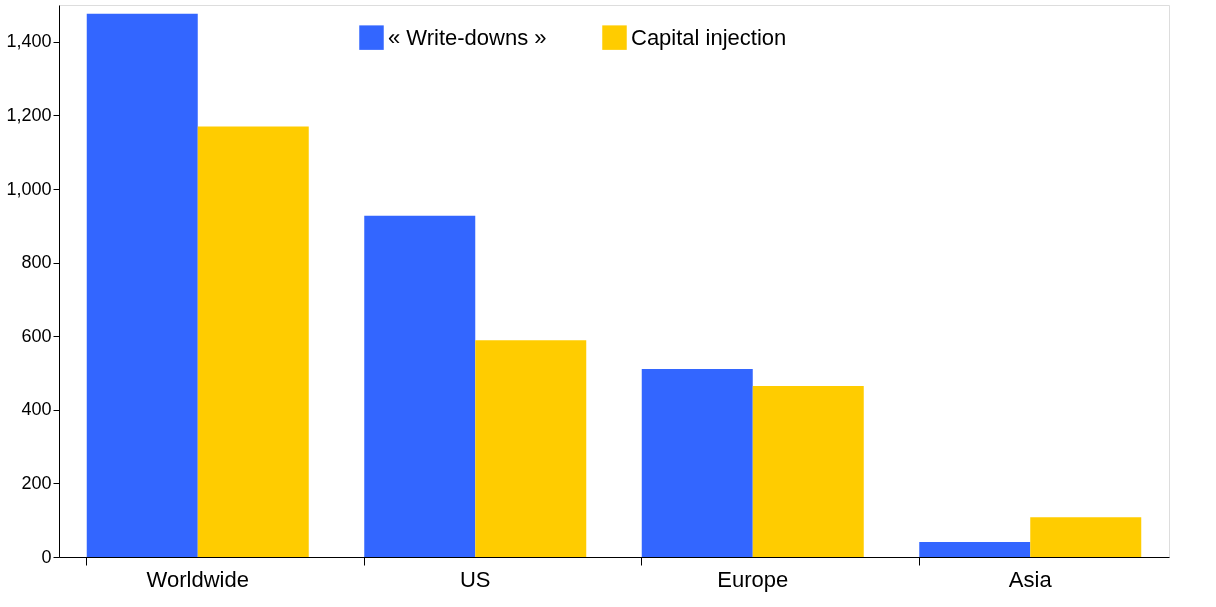 Image resolution: width=1216 pixels, height=607 pixels. I want to click on x-tick-label: Europe, so click(753, 579).